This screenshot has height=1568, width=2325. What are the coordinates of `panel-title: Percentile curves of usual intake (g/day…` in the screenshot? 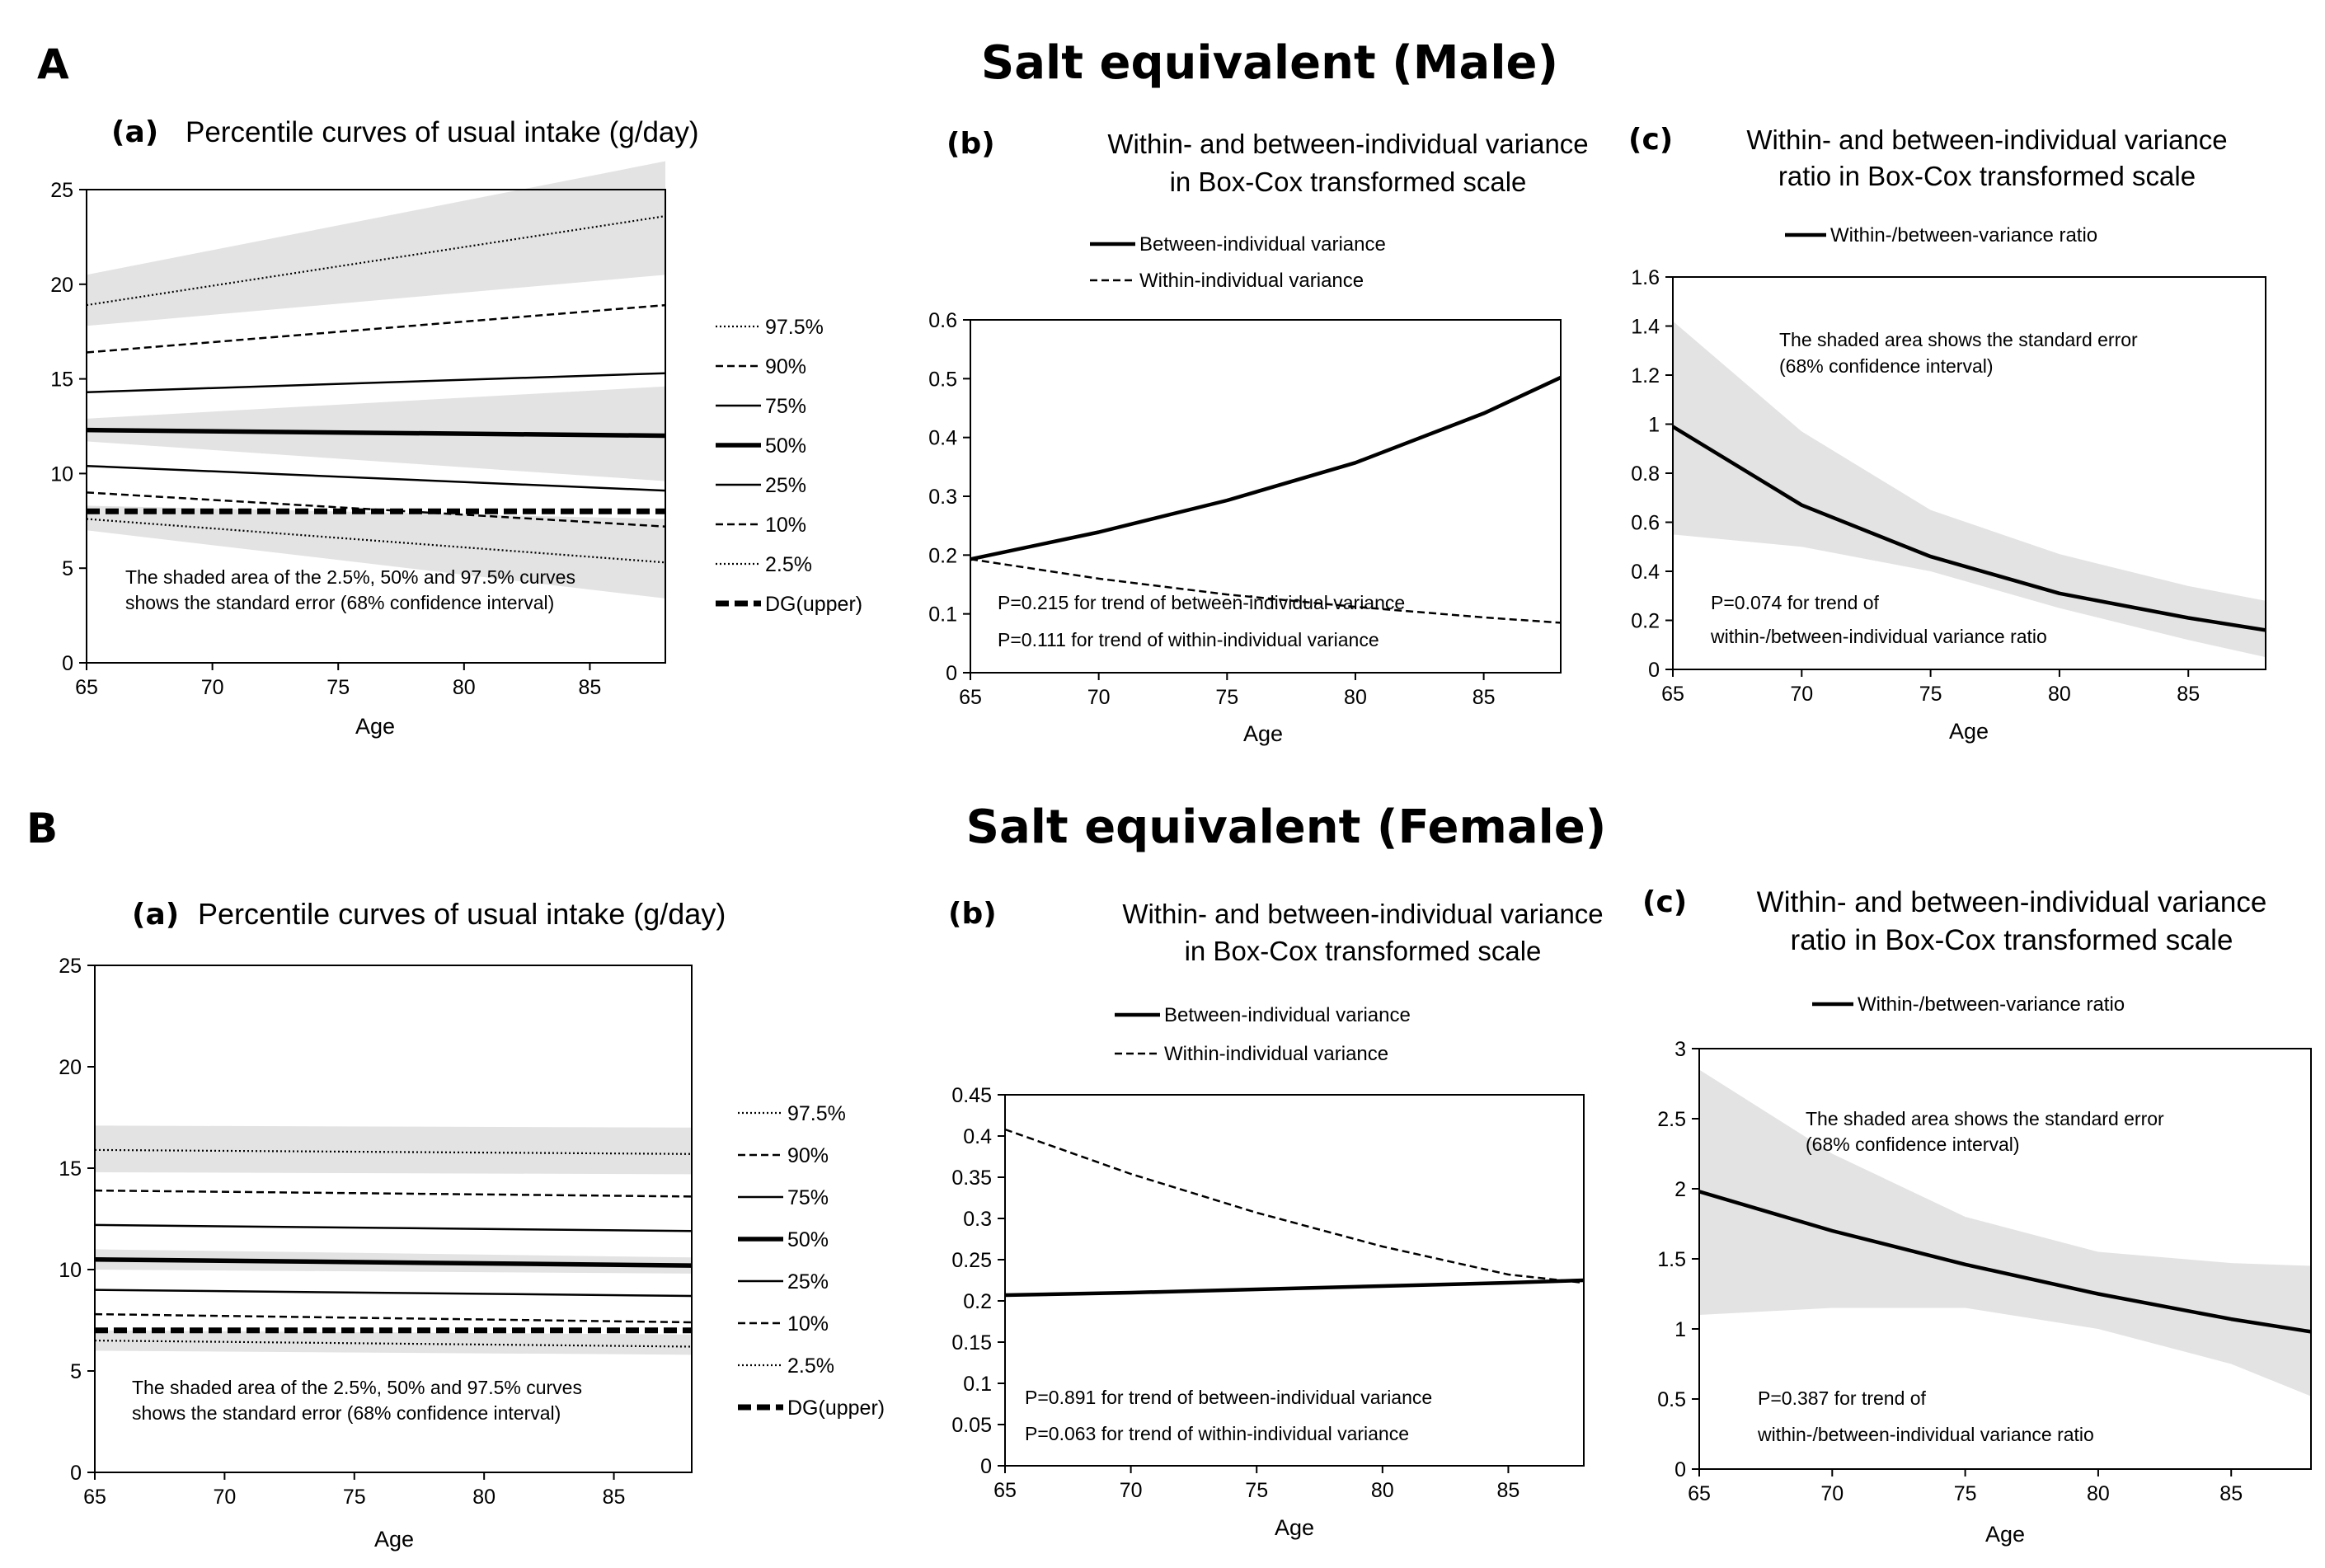 It's located at (462, 914).